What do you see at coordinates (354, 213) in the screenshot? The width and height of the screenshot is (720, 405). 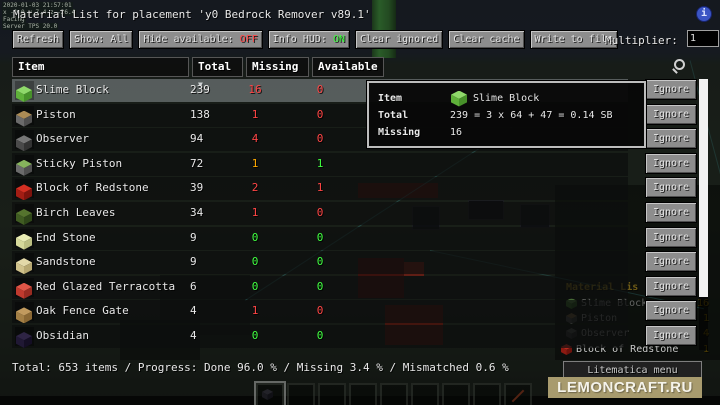 I see `table-row: Birch Leaves 34 1 0 Ignore` at bounding box center [354, 213].